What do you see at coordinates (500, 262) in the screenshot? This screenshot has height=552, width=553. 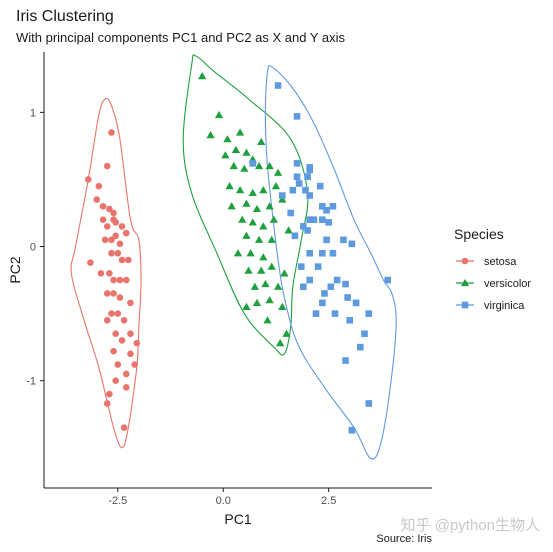 I see `legend-label: setosa` at bounding box center [500, 262].